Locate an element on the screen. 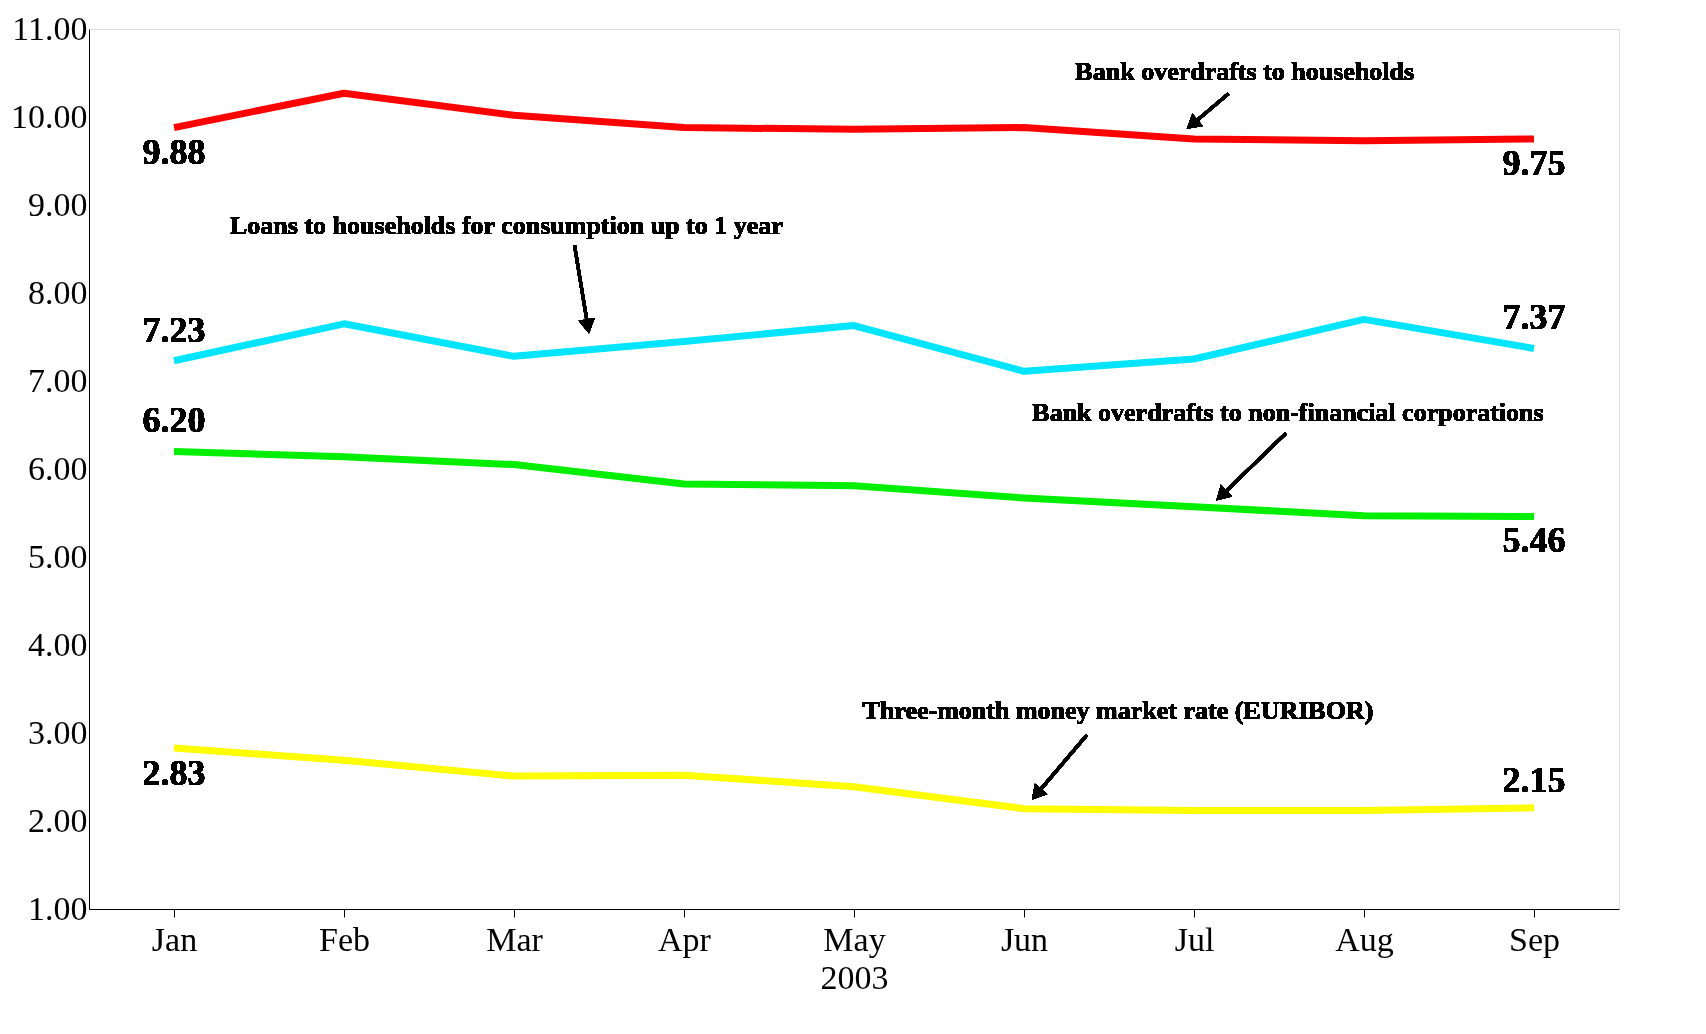  text: Three-month money market rate (EURIBOR) is located at coordinates (1118, 711).